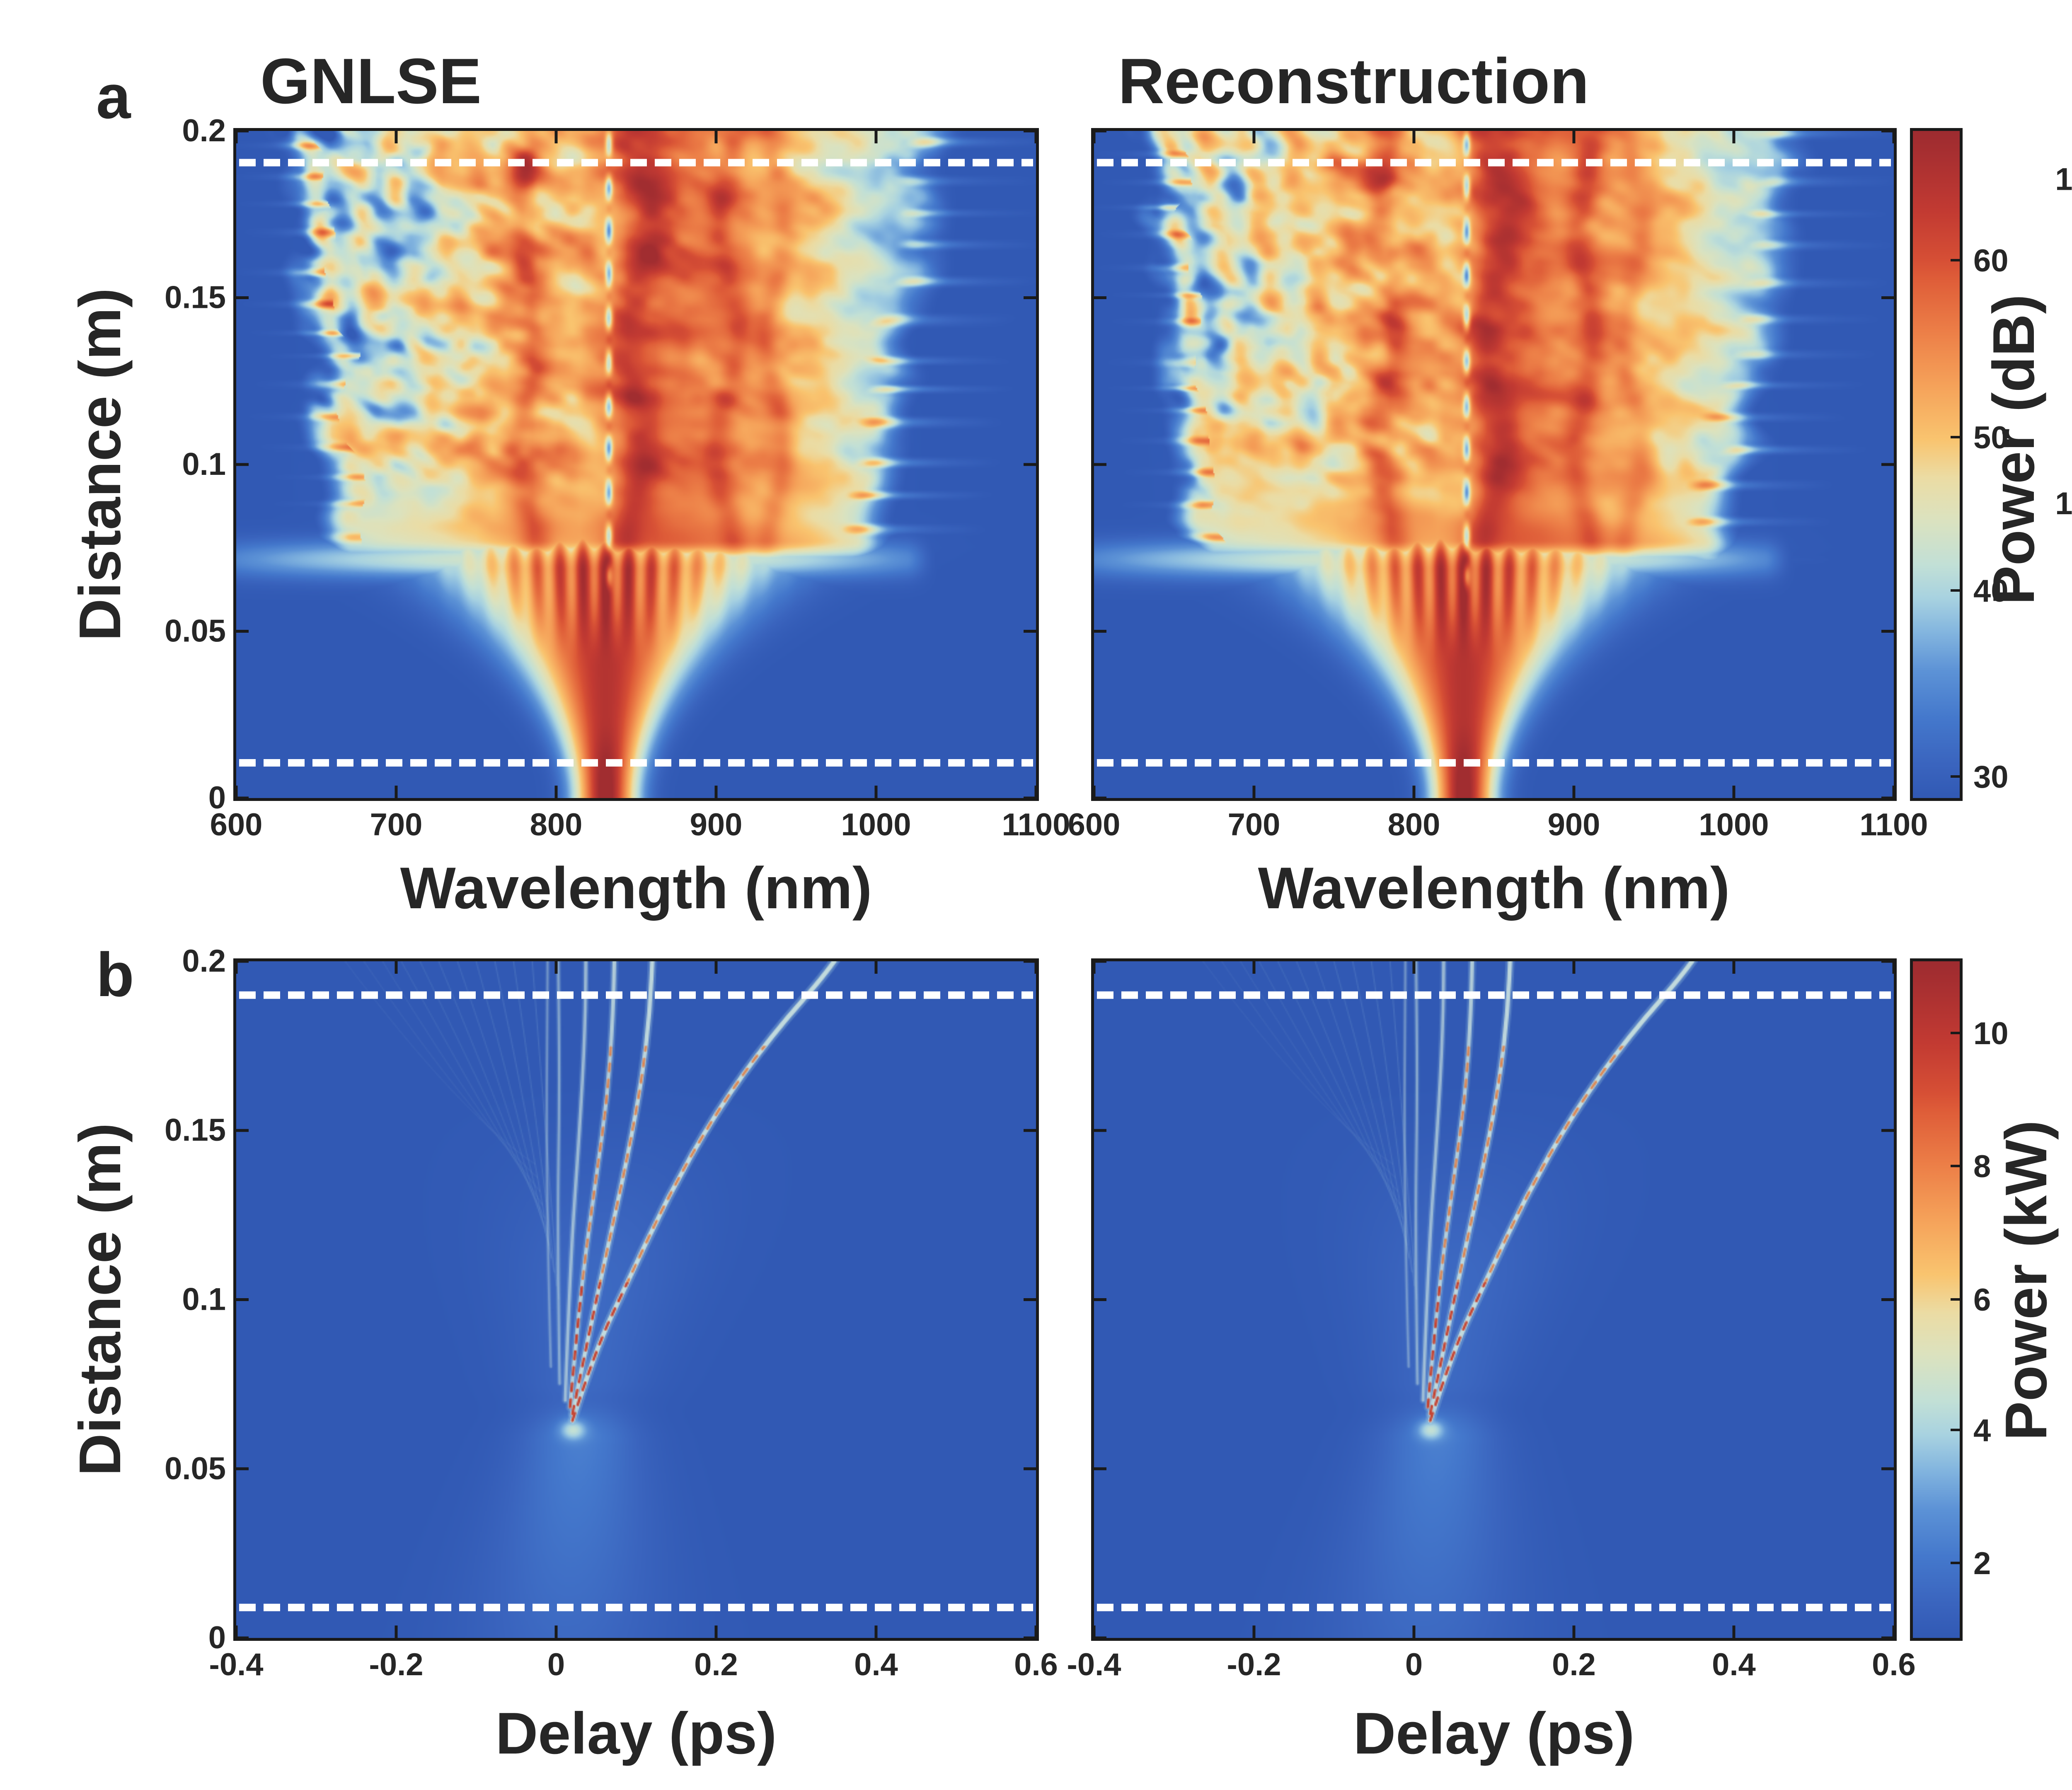 This screenshot has width=2072, height=1790. I want to click on svg-text: 60, so click(1991, 260).